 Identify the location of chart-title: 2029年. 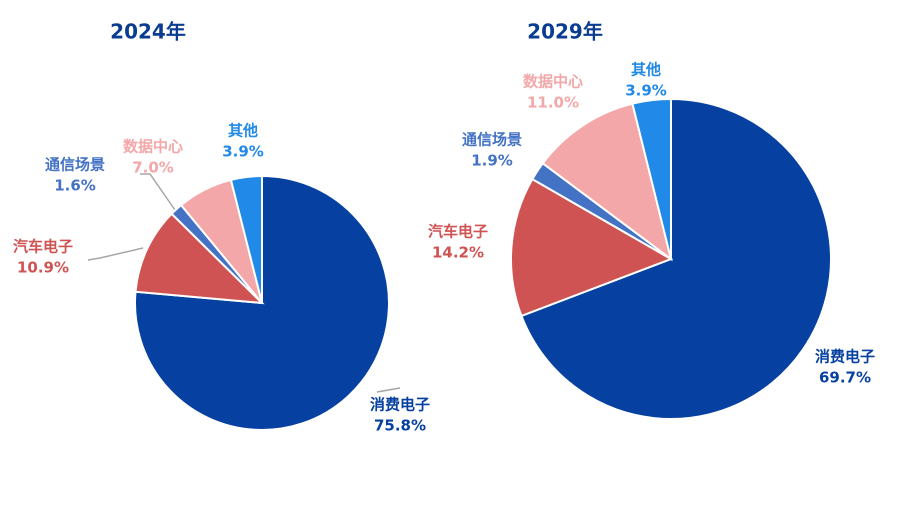
(565, 32).